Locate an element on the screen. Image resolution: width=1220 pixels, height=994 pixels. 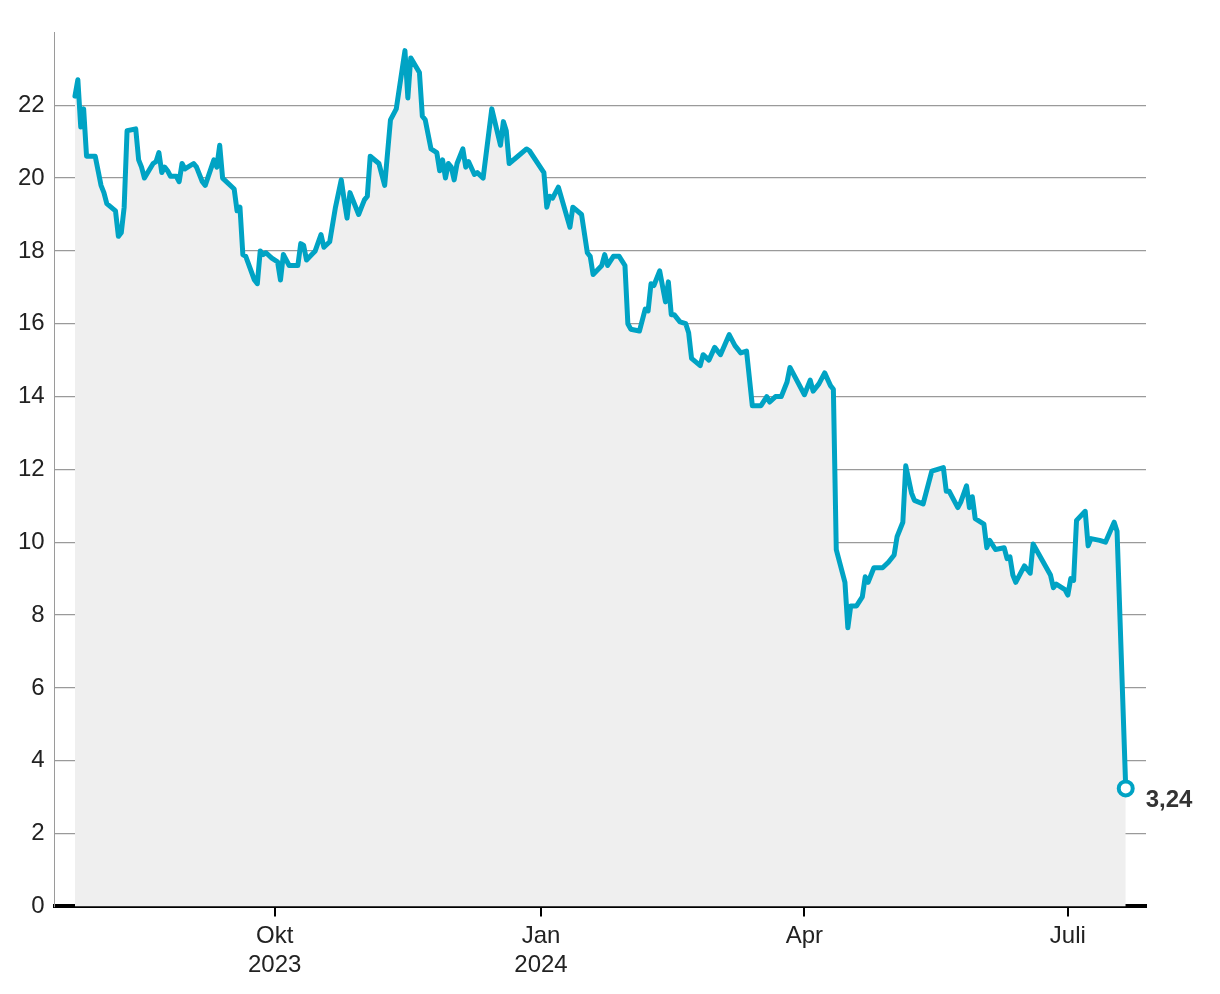
y-tick-label: 10 is located at coordinates (31, 540).